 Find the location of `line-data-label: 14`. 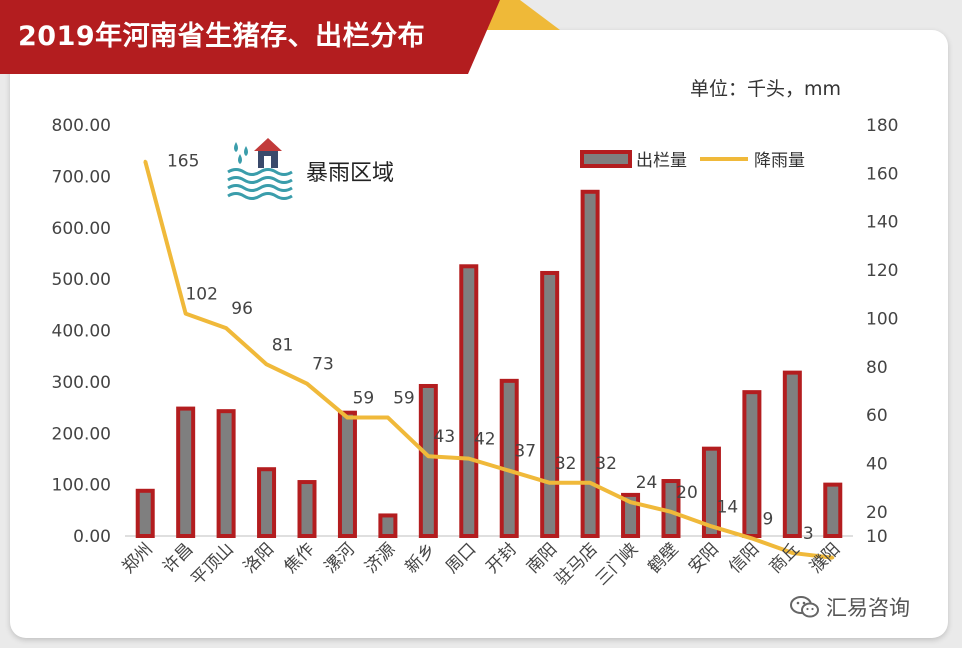

line-data-label: 14 is located at coordinates (728, 507).